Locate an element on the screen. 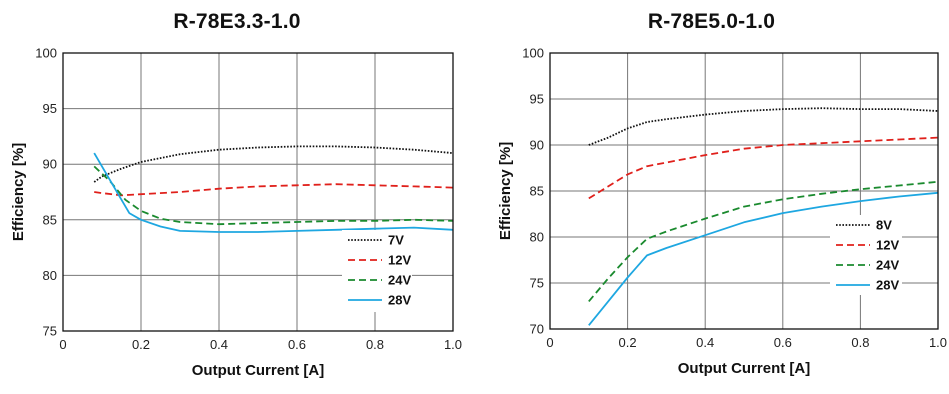  series-line-8v is located at coordinates (763, 126).